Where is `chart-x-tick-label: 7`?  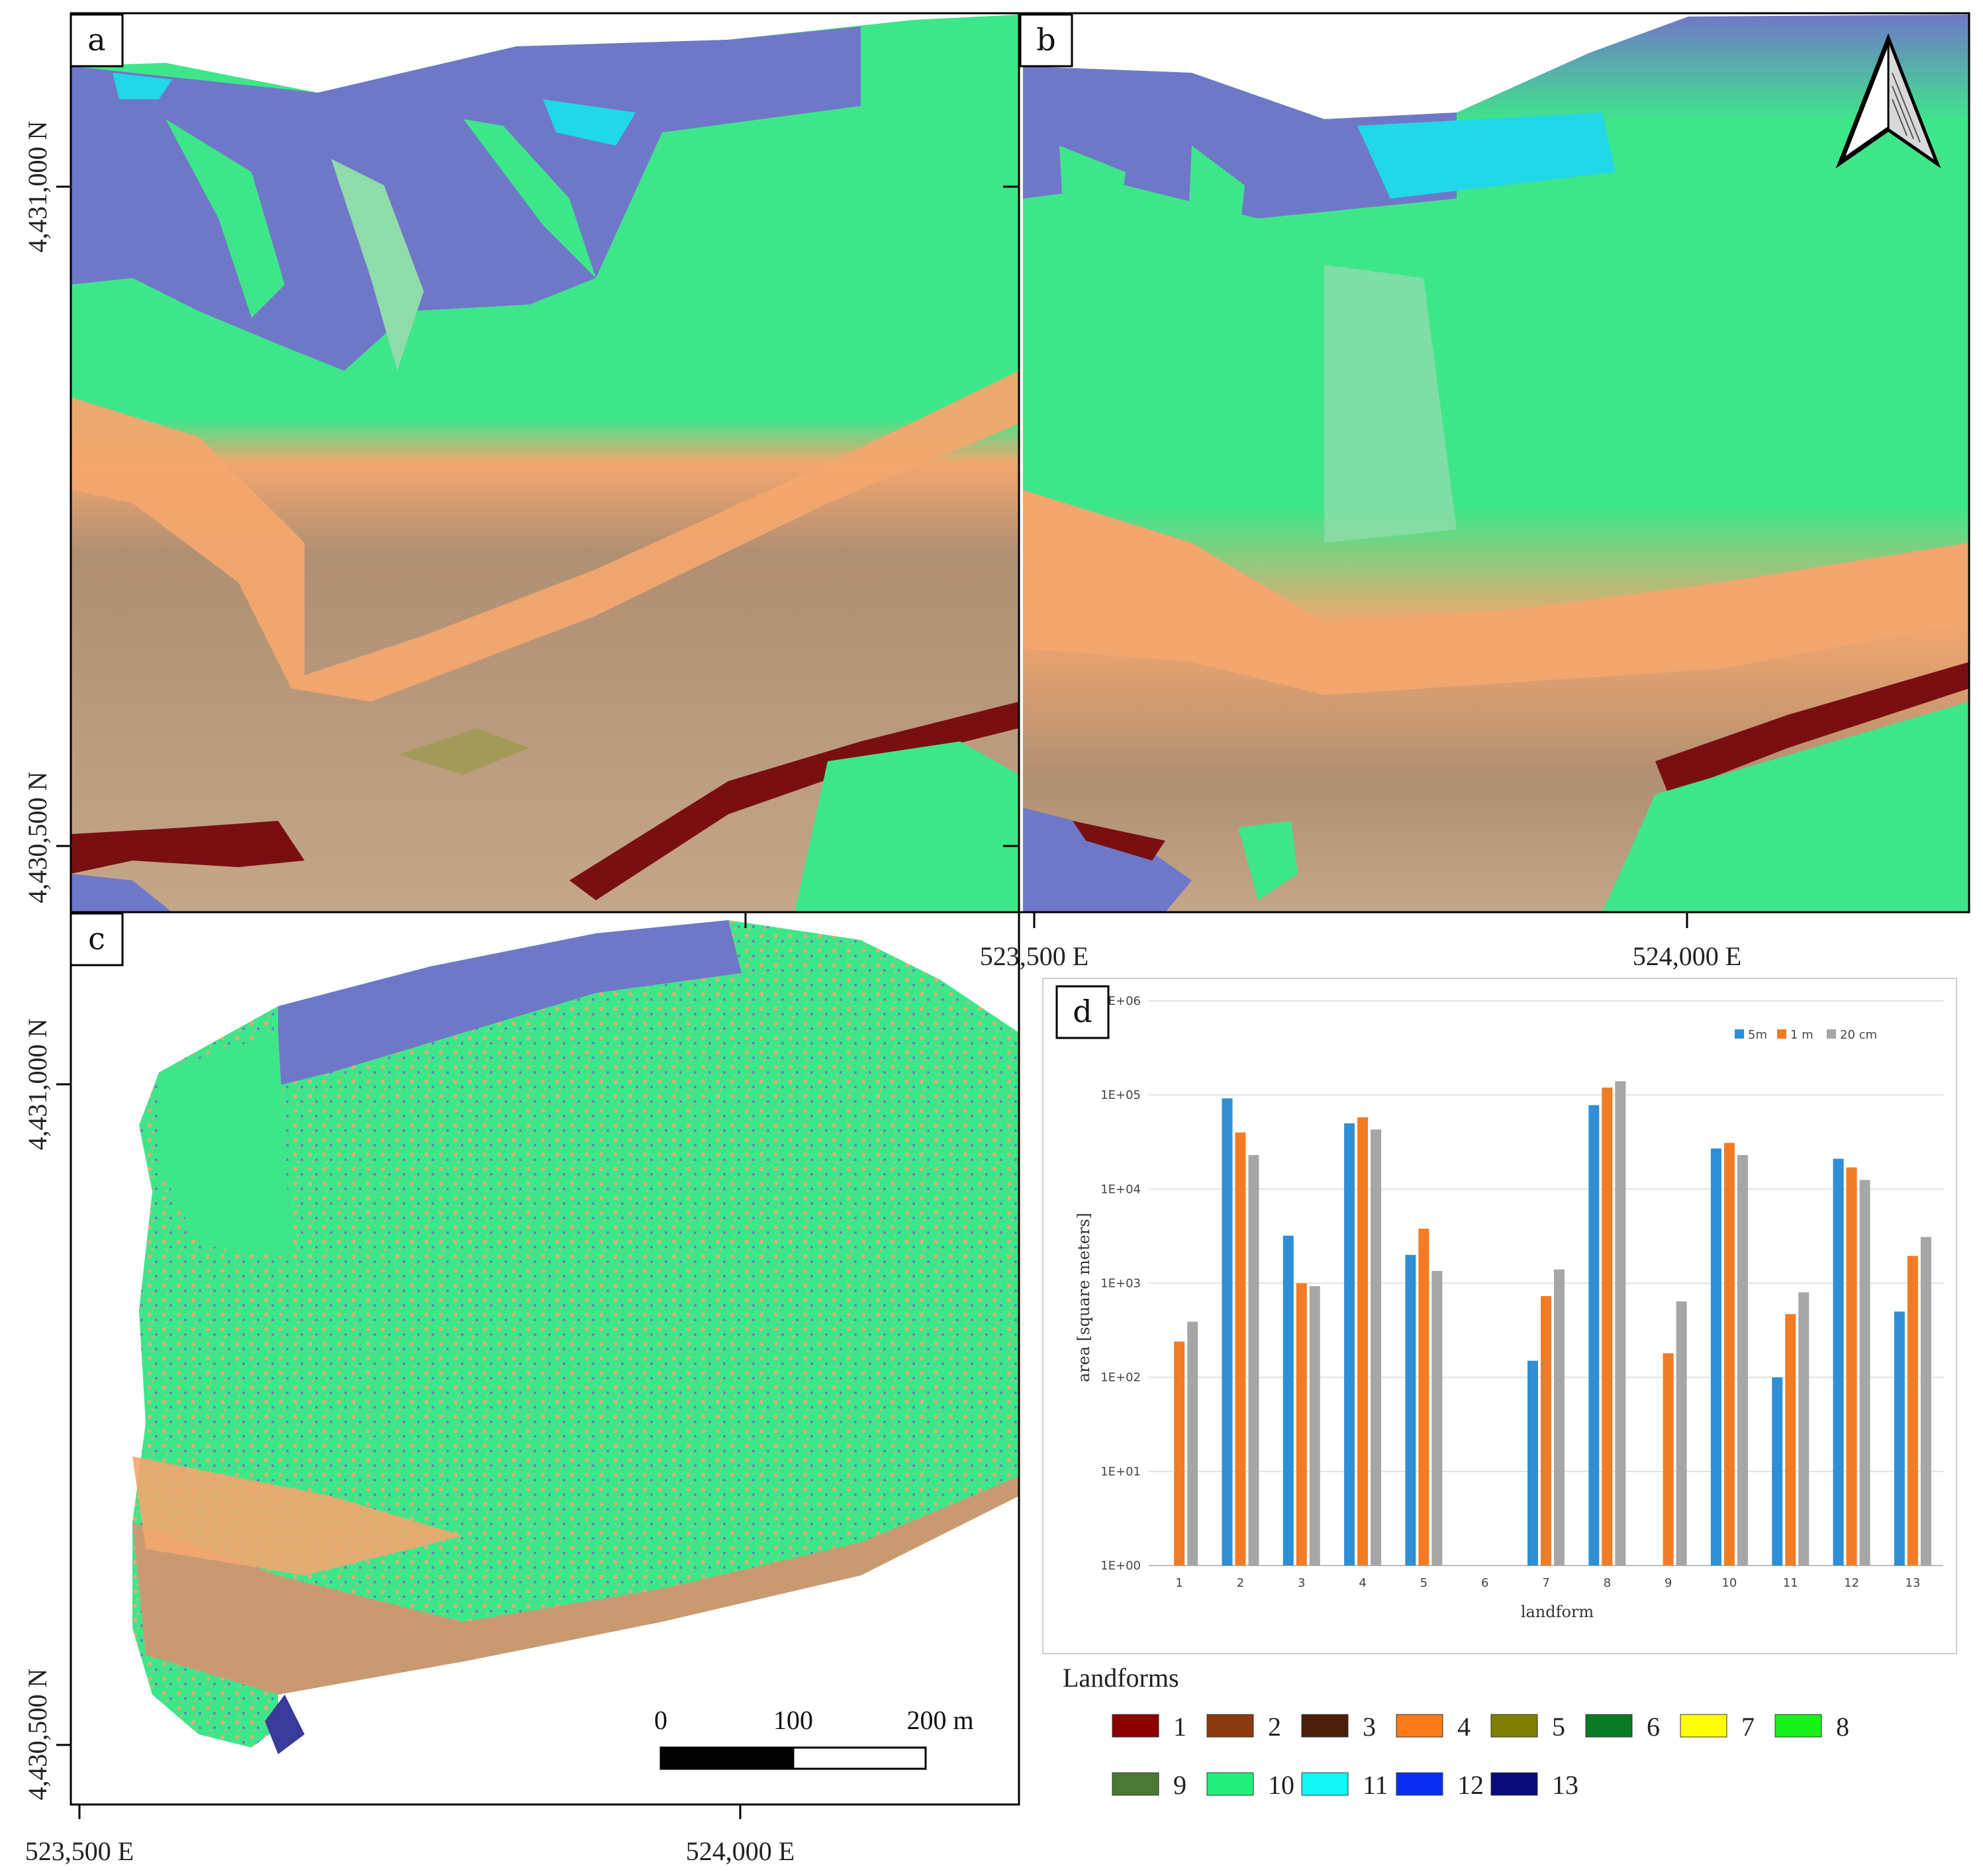
chart-x-tick-label: 7 is located at coordinates (1545, 1583).